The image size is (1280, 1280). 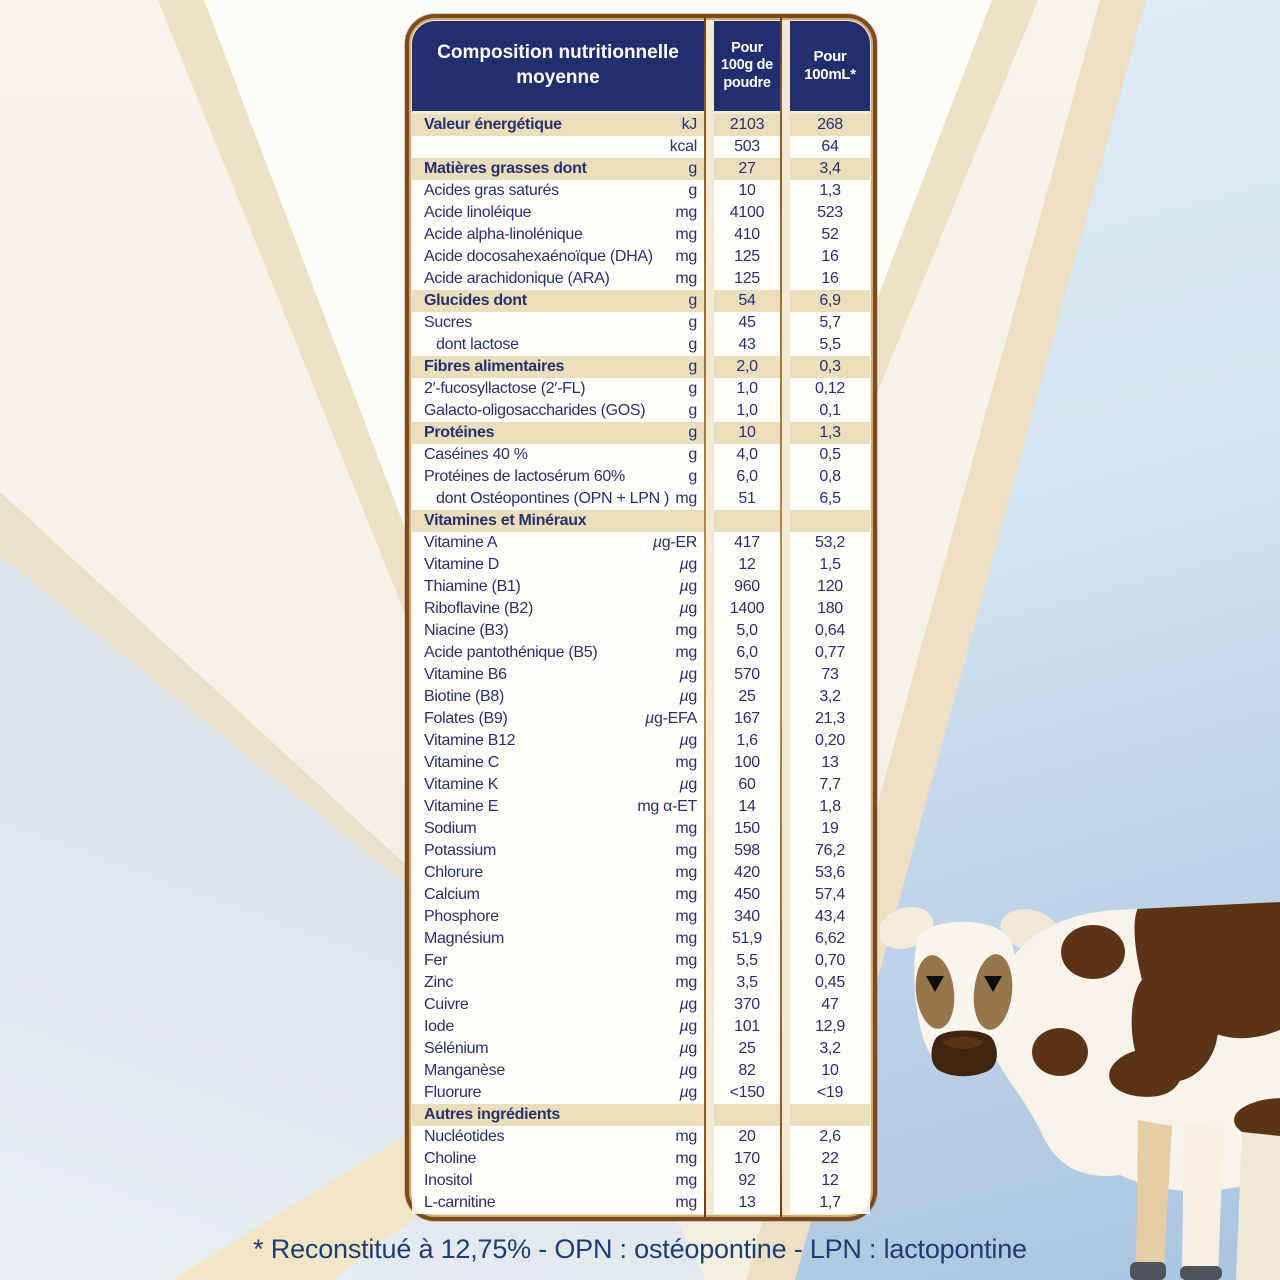 I want to click on row-value-100ml: 43,4, so click(x=830, y=917).